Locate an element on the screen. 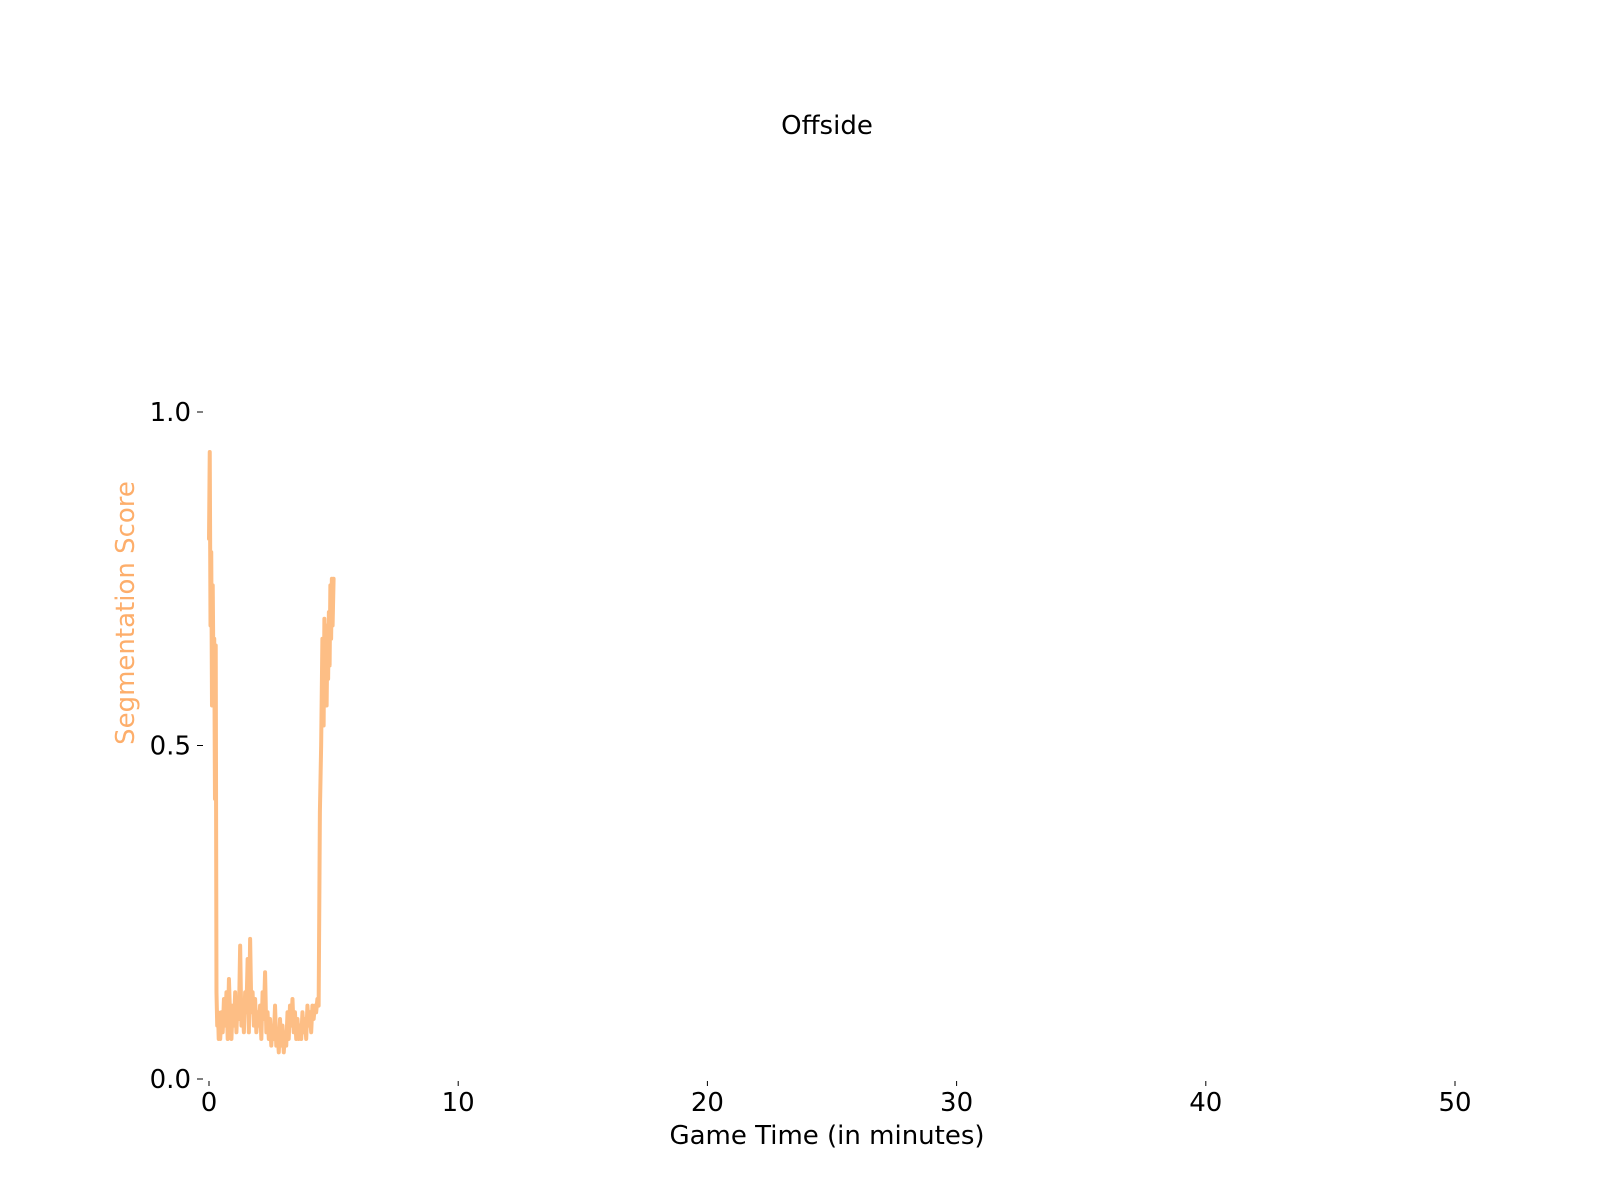 This screenshot has width=1600, height=1204. x-tick-label: 10 is located at coordinates (458, 1103).